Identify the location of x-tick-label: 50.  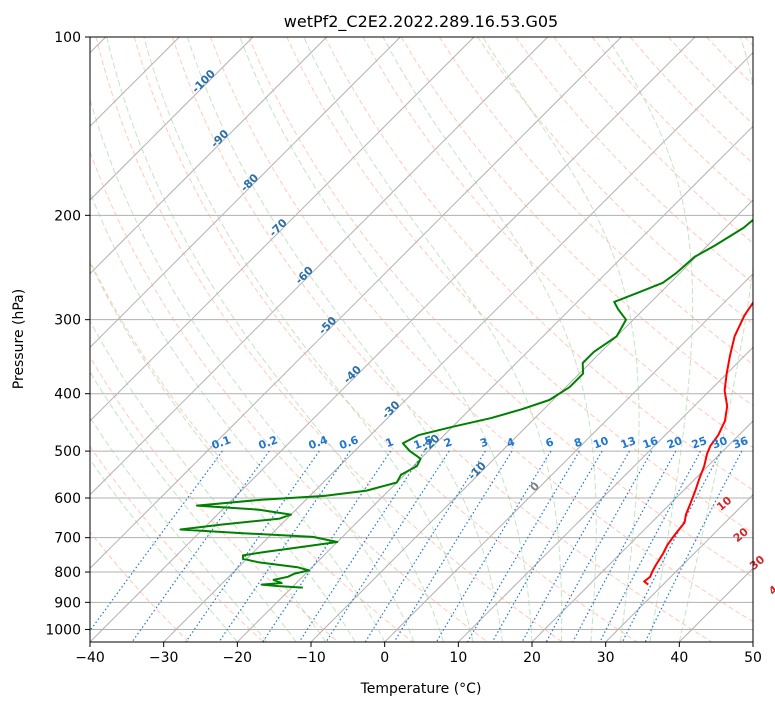
(753, 658).